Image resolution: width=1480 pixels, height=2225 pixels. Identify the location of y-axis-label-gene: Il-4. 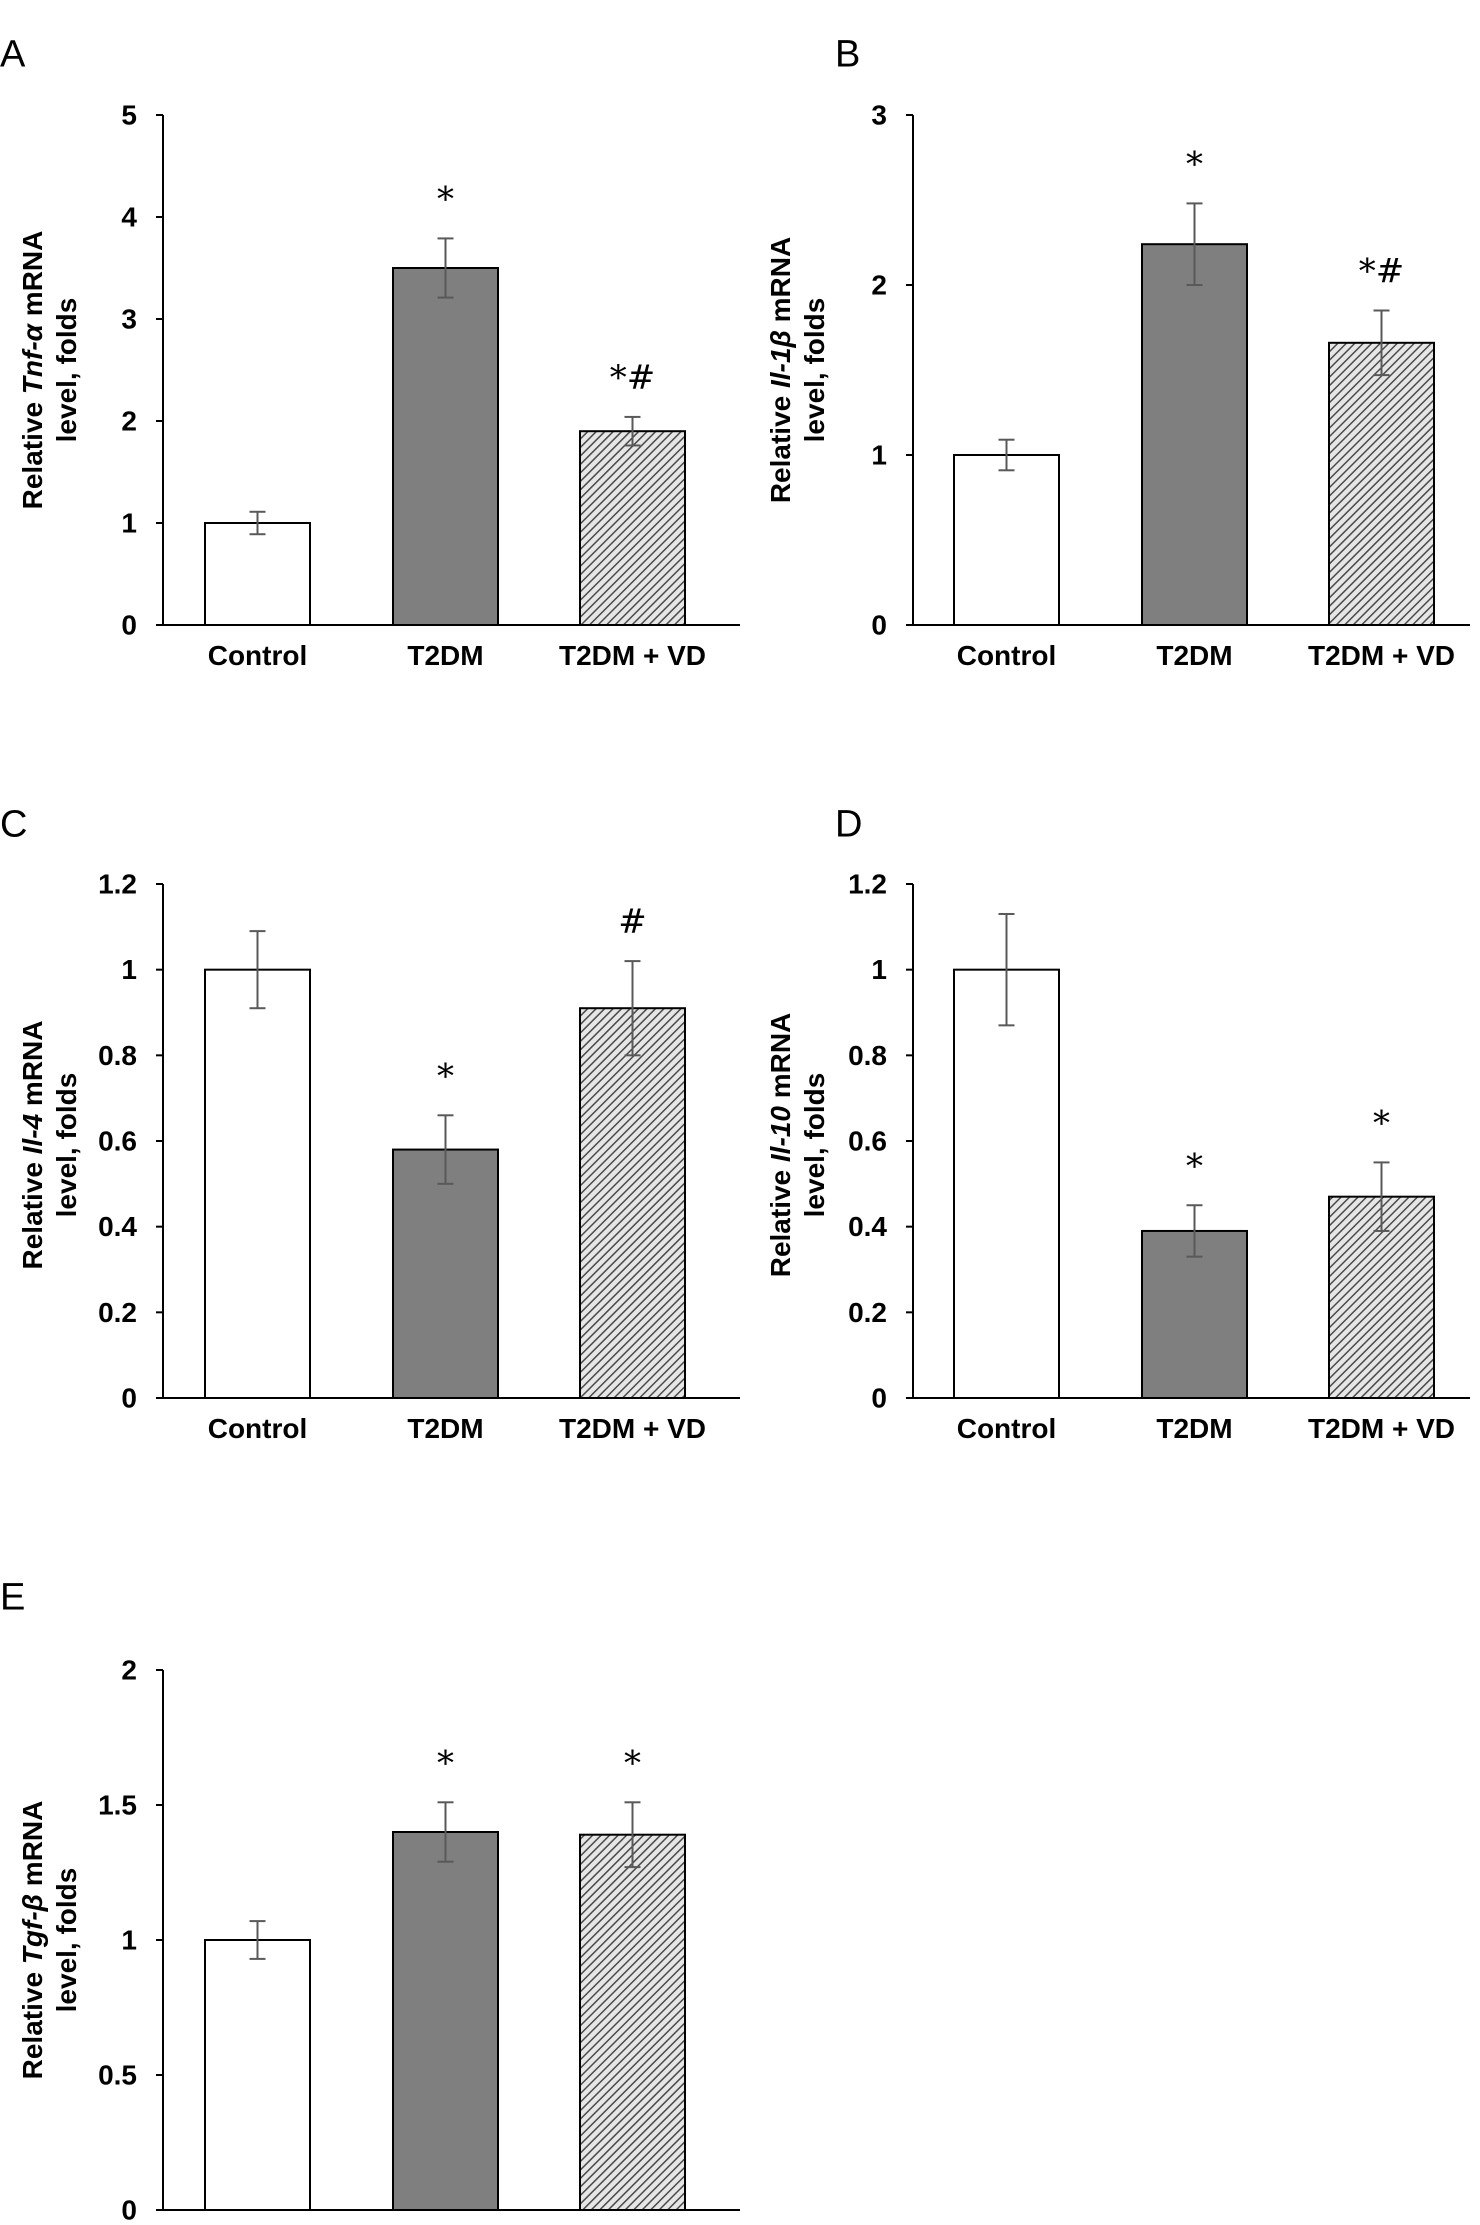
(32, 1133).